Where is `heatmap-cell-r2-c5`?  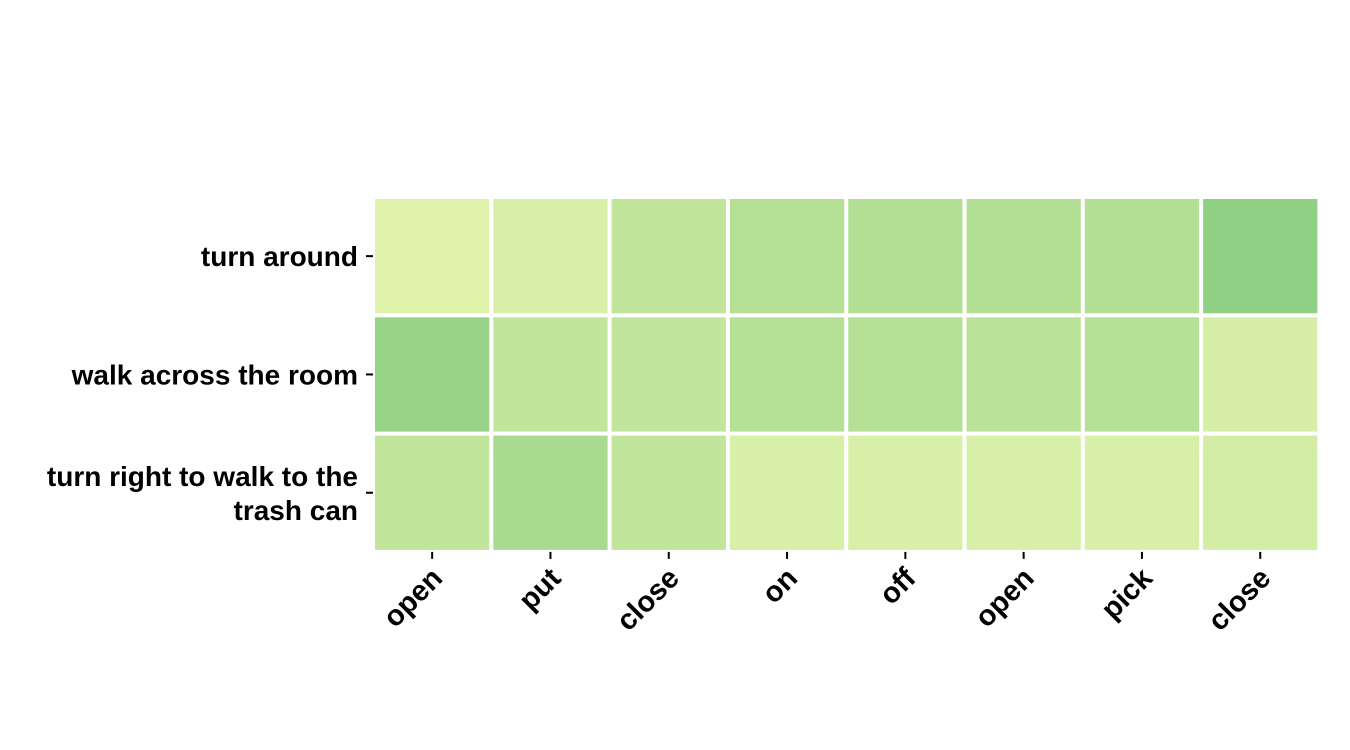
heatmap-cell-r2-c5 is located at coordinates (1023, 492).